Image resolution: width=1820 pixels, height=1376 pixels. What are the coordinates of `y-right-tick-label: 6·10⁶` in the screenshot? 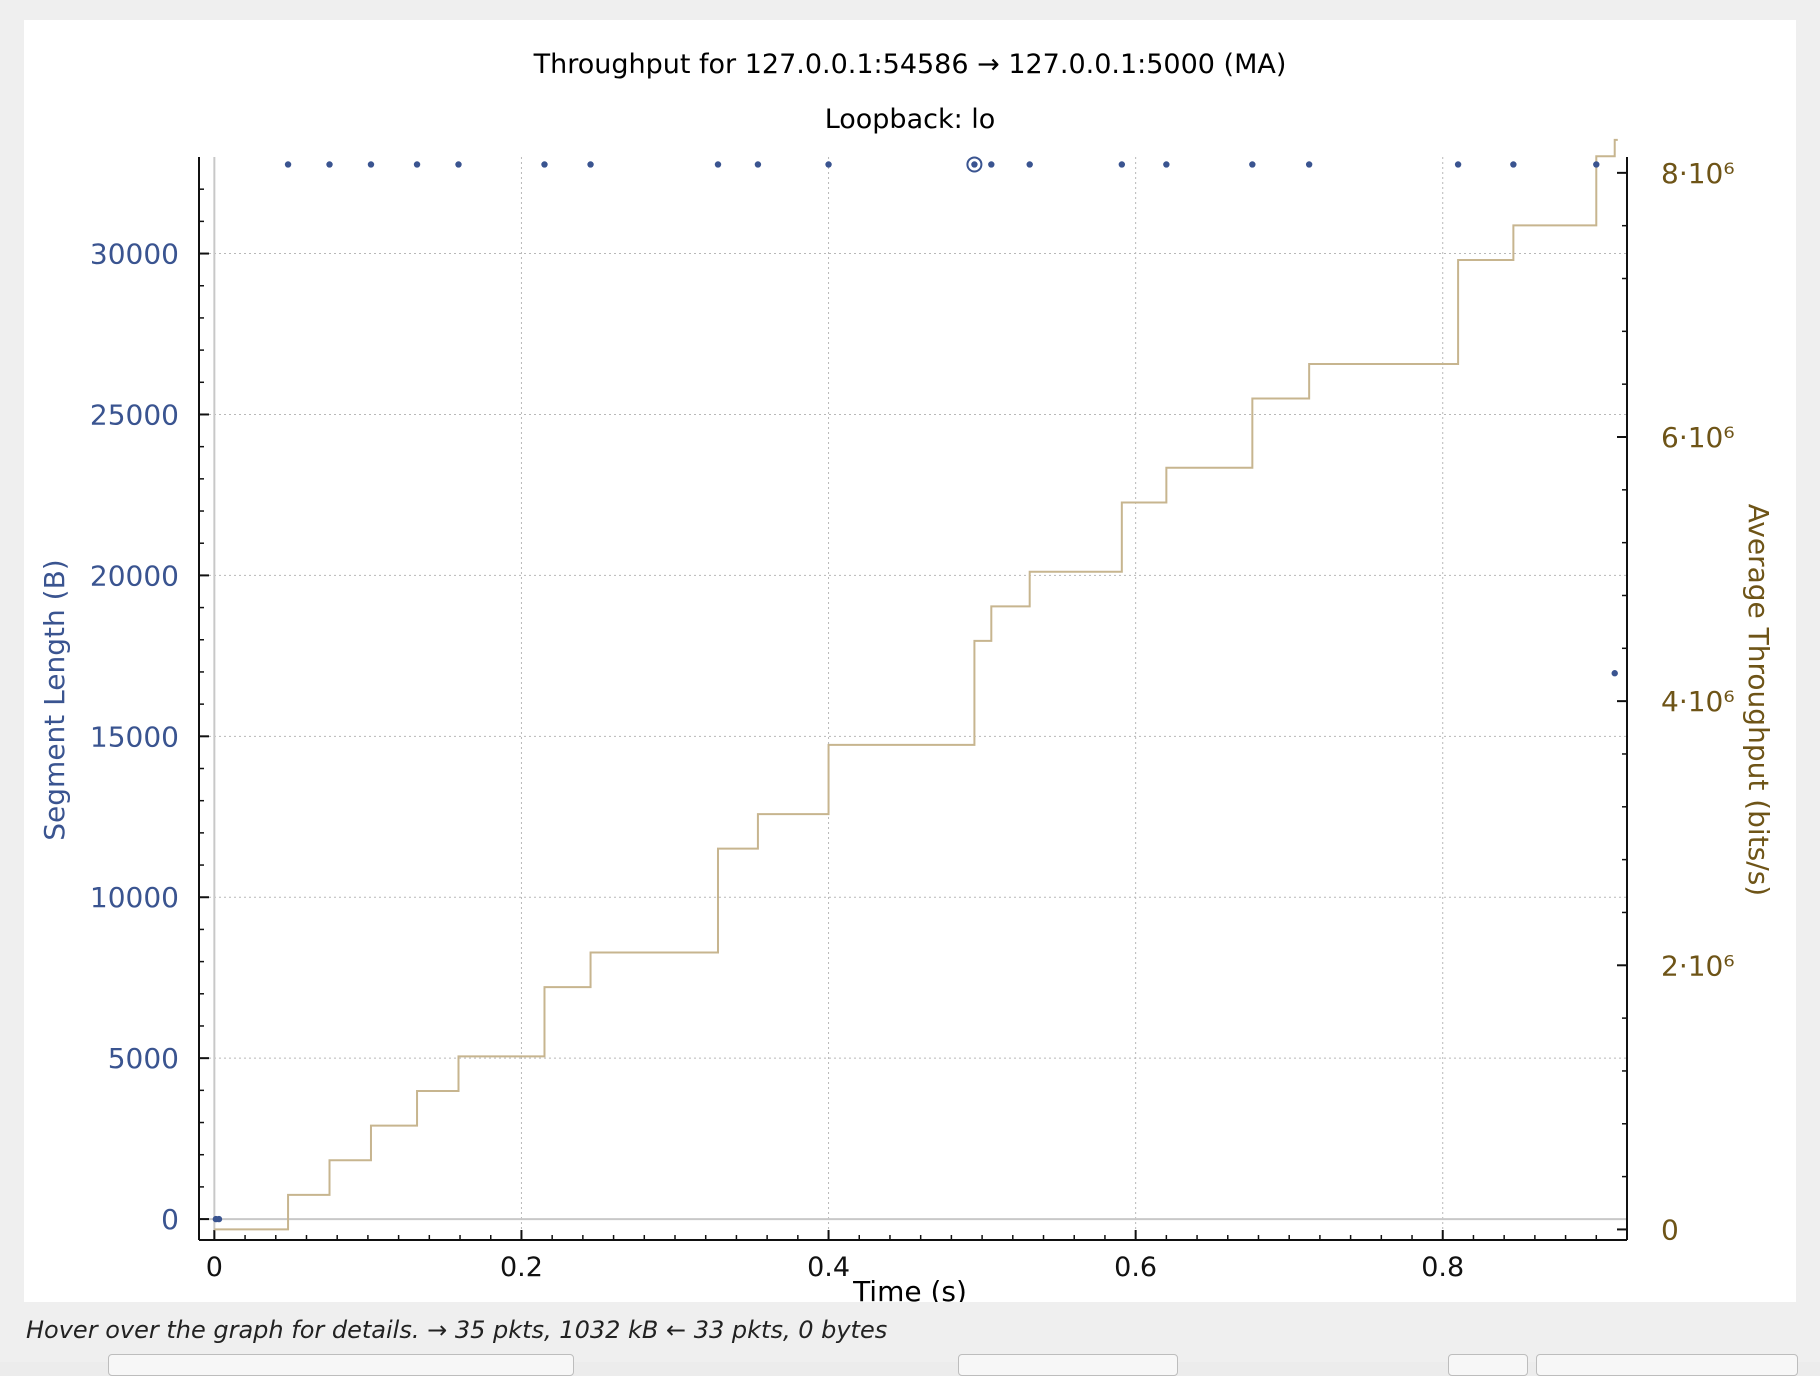 It's located at (1698, 437).